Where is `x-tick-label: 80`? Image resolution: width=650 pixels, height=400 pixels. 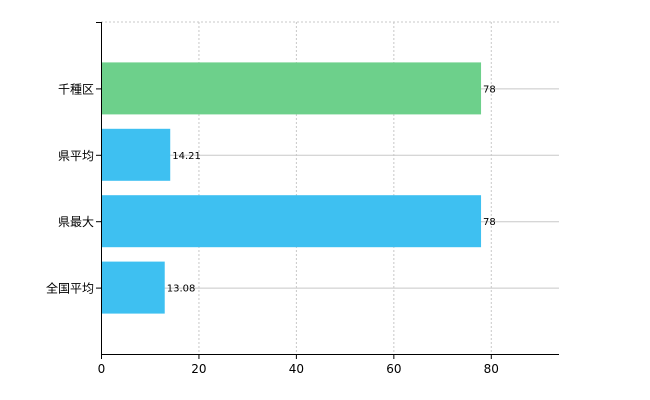
x-tick-label: 80 is located at coordinates (491, 369).